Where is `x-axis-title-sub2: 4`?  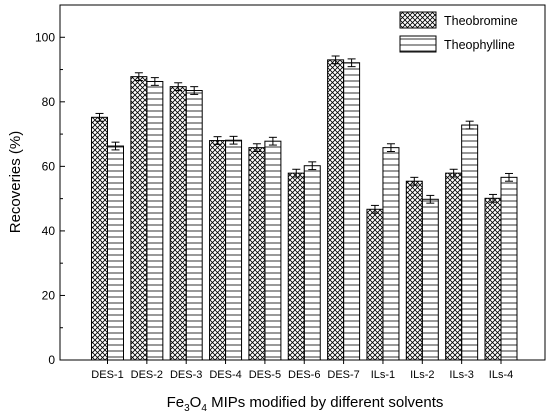
x-axis-title-sub2: 4 is located at coordinates (204, 408).